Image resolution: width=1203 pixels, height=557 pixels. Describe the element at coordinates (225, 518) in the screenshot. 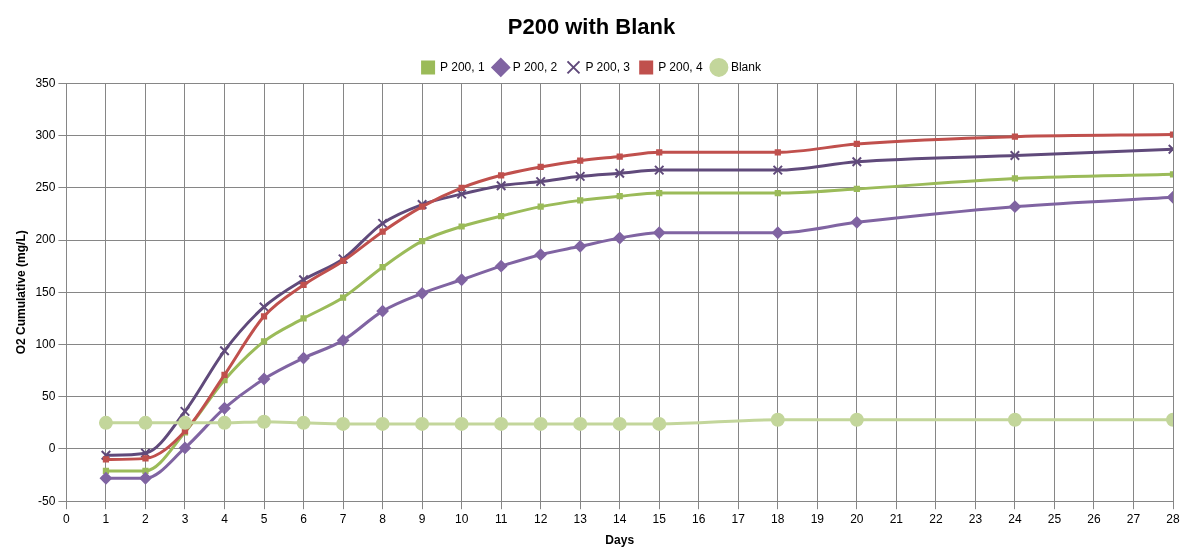

I see `x-tick-label: 4` at that location.